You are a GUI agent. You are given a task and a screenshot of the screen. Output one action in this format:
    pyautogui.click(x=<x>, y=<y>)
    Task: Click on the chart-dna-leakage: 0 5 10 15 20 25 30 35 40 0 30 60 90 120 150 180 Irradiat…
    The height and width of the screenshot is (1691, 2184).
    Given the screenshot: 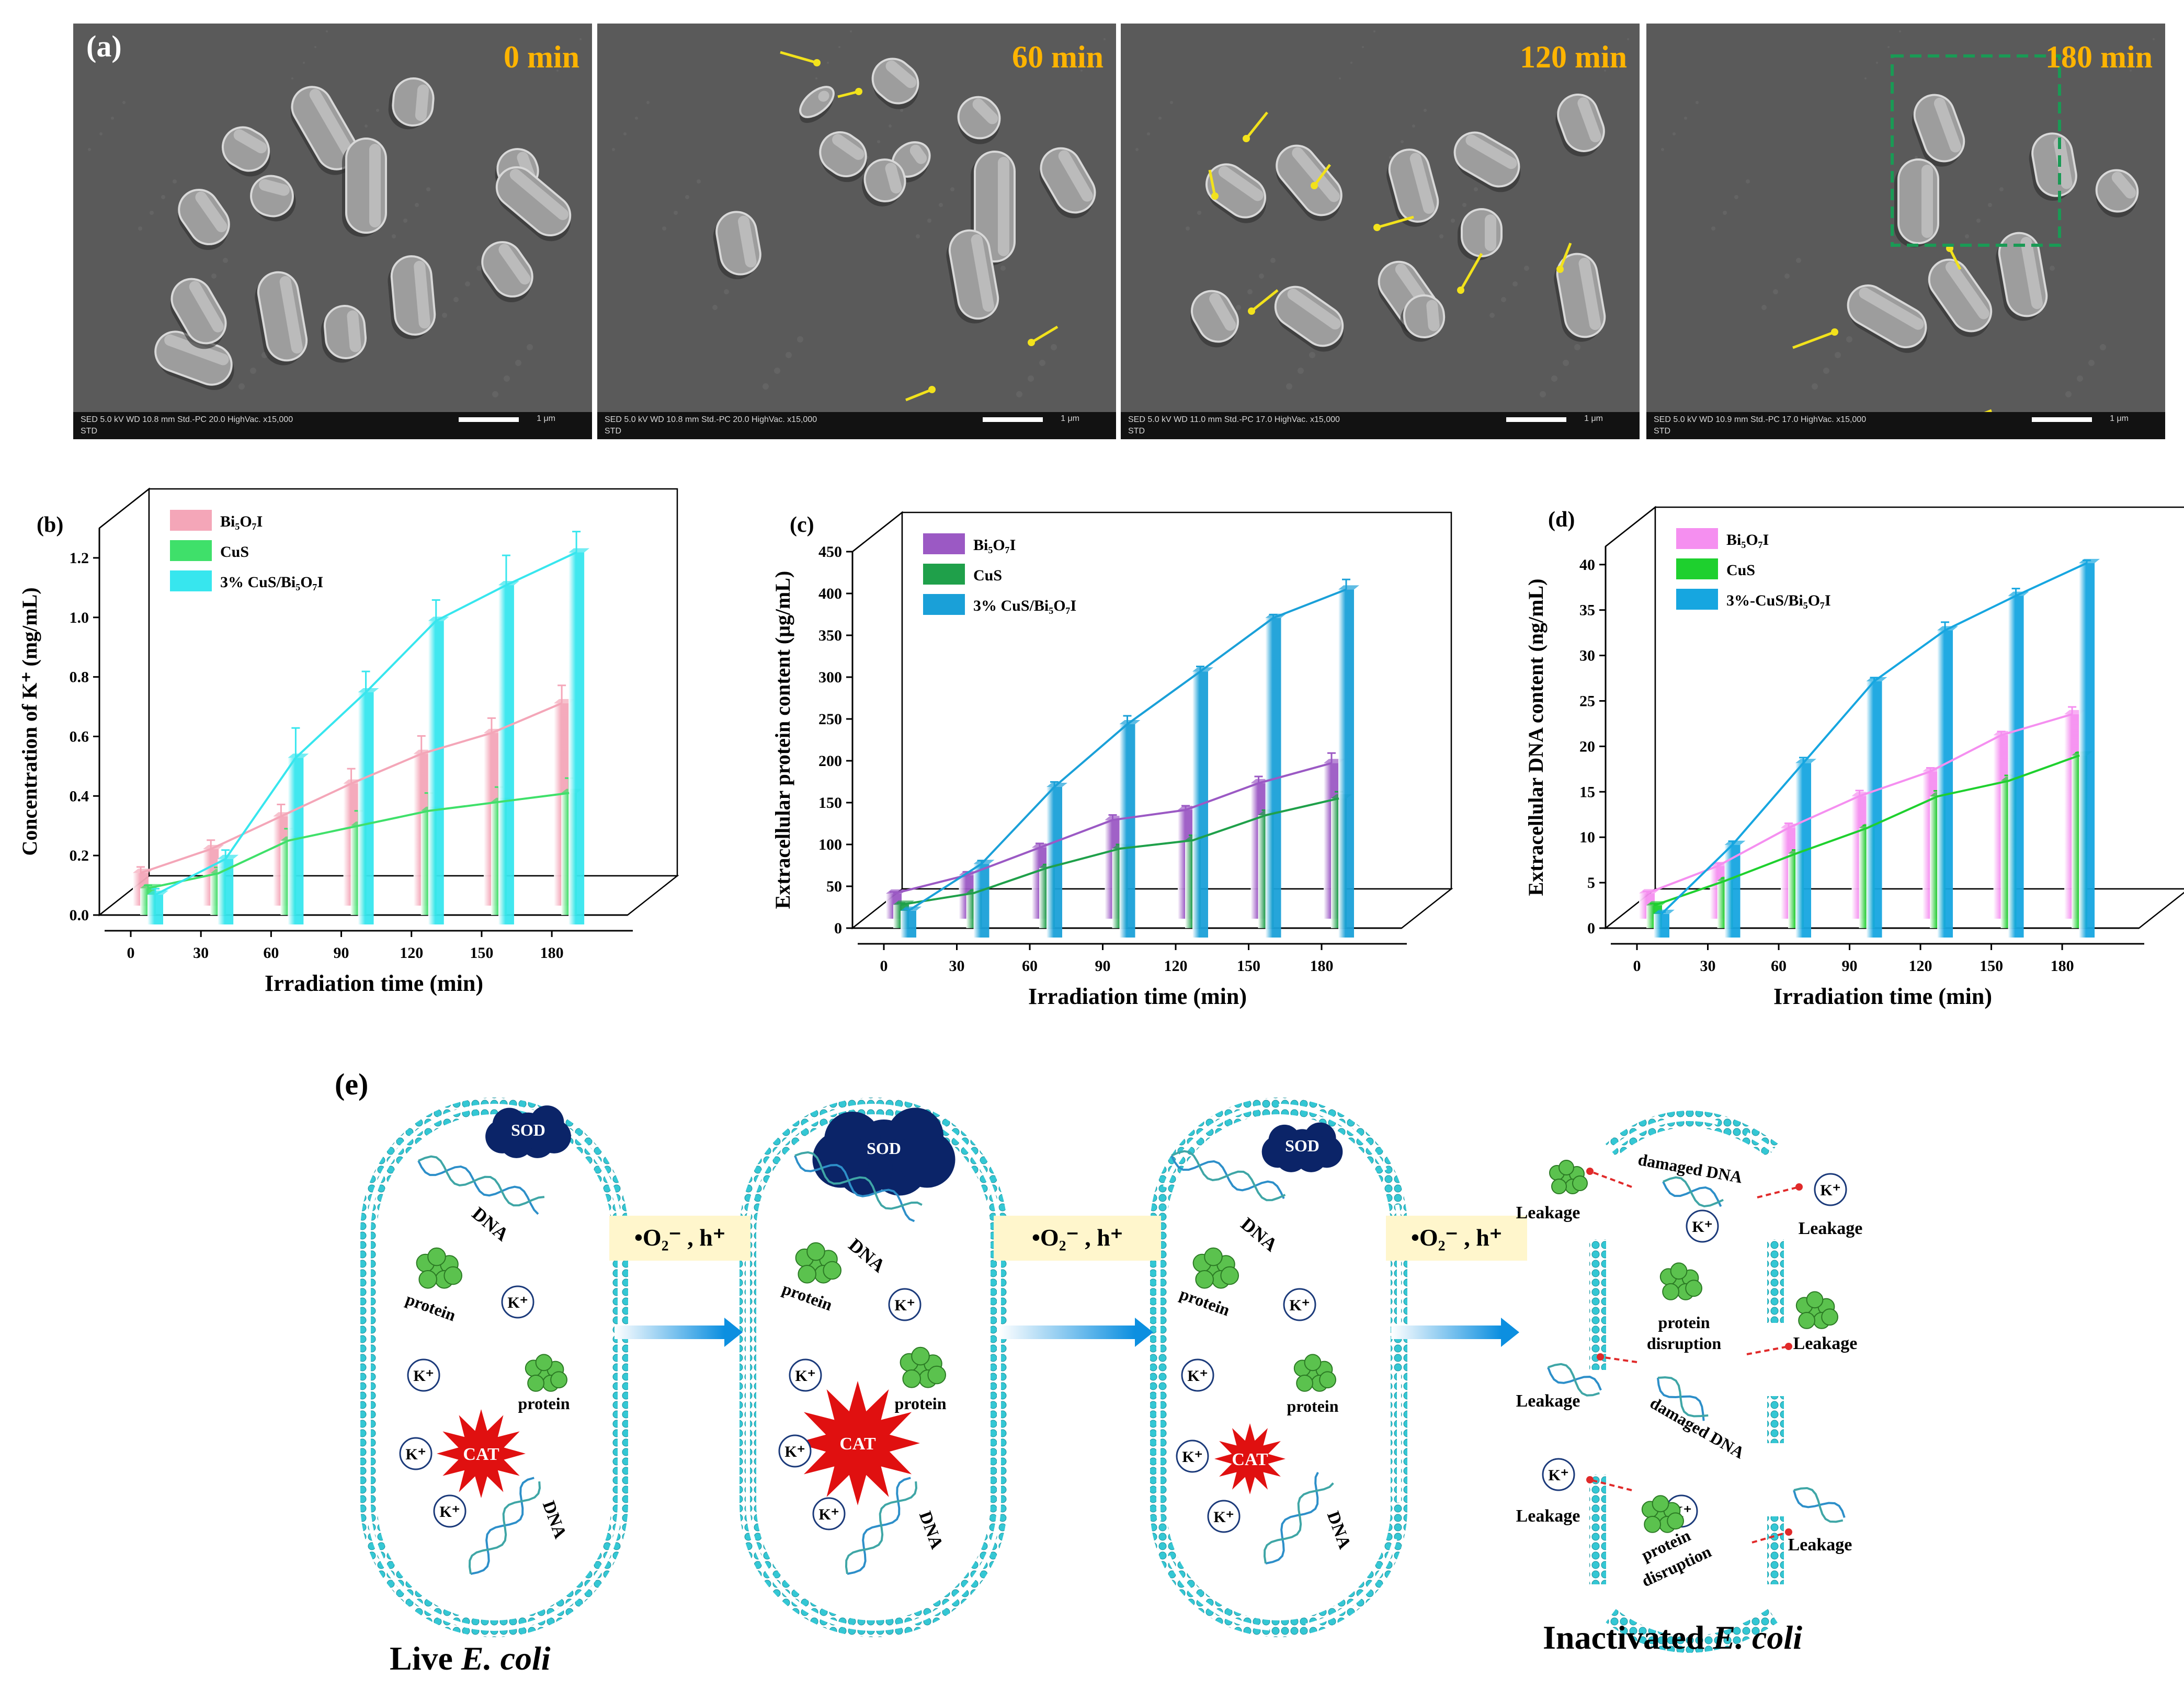 What is the action you would take?
    pyautogui.click(x=1845, y=758)
    